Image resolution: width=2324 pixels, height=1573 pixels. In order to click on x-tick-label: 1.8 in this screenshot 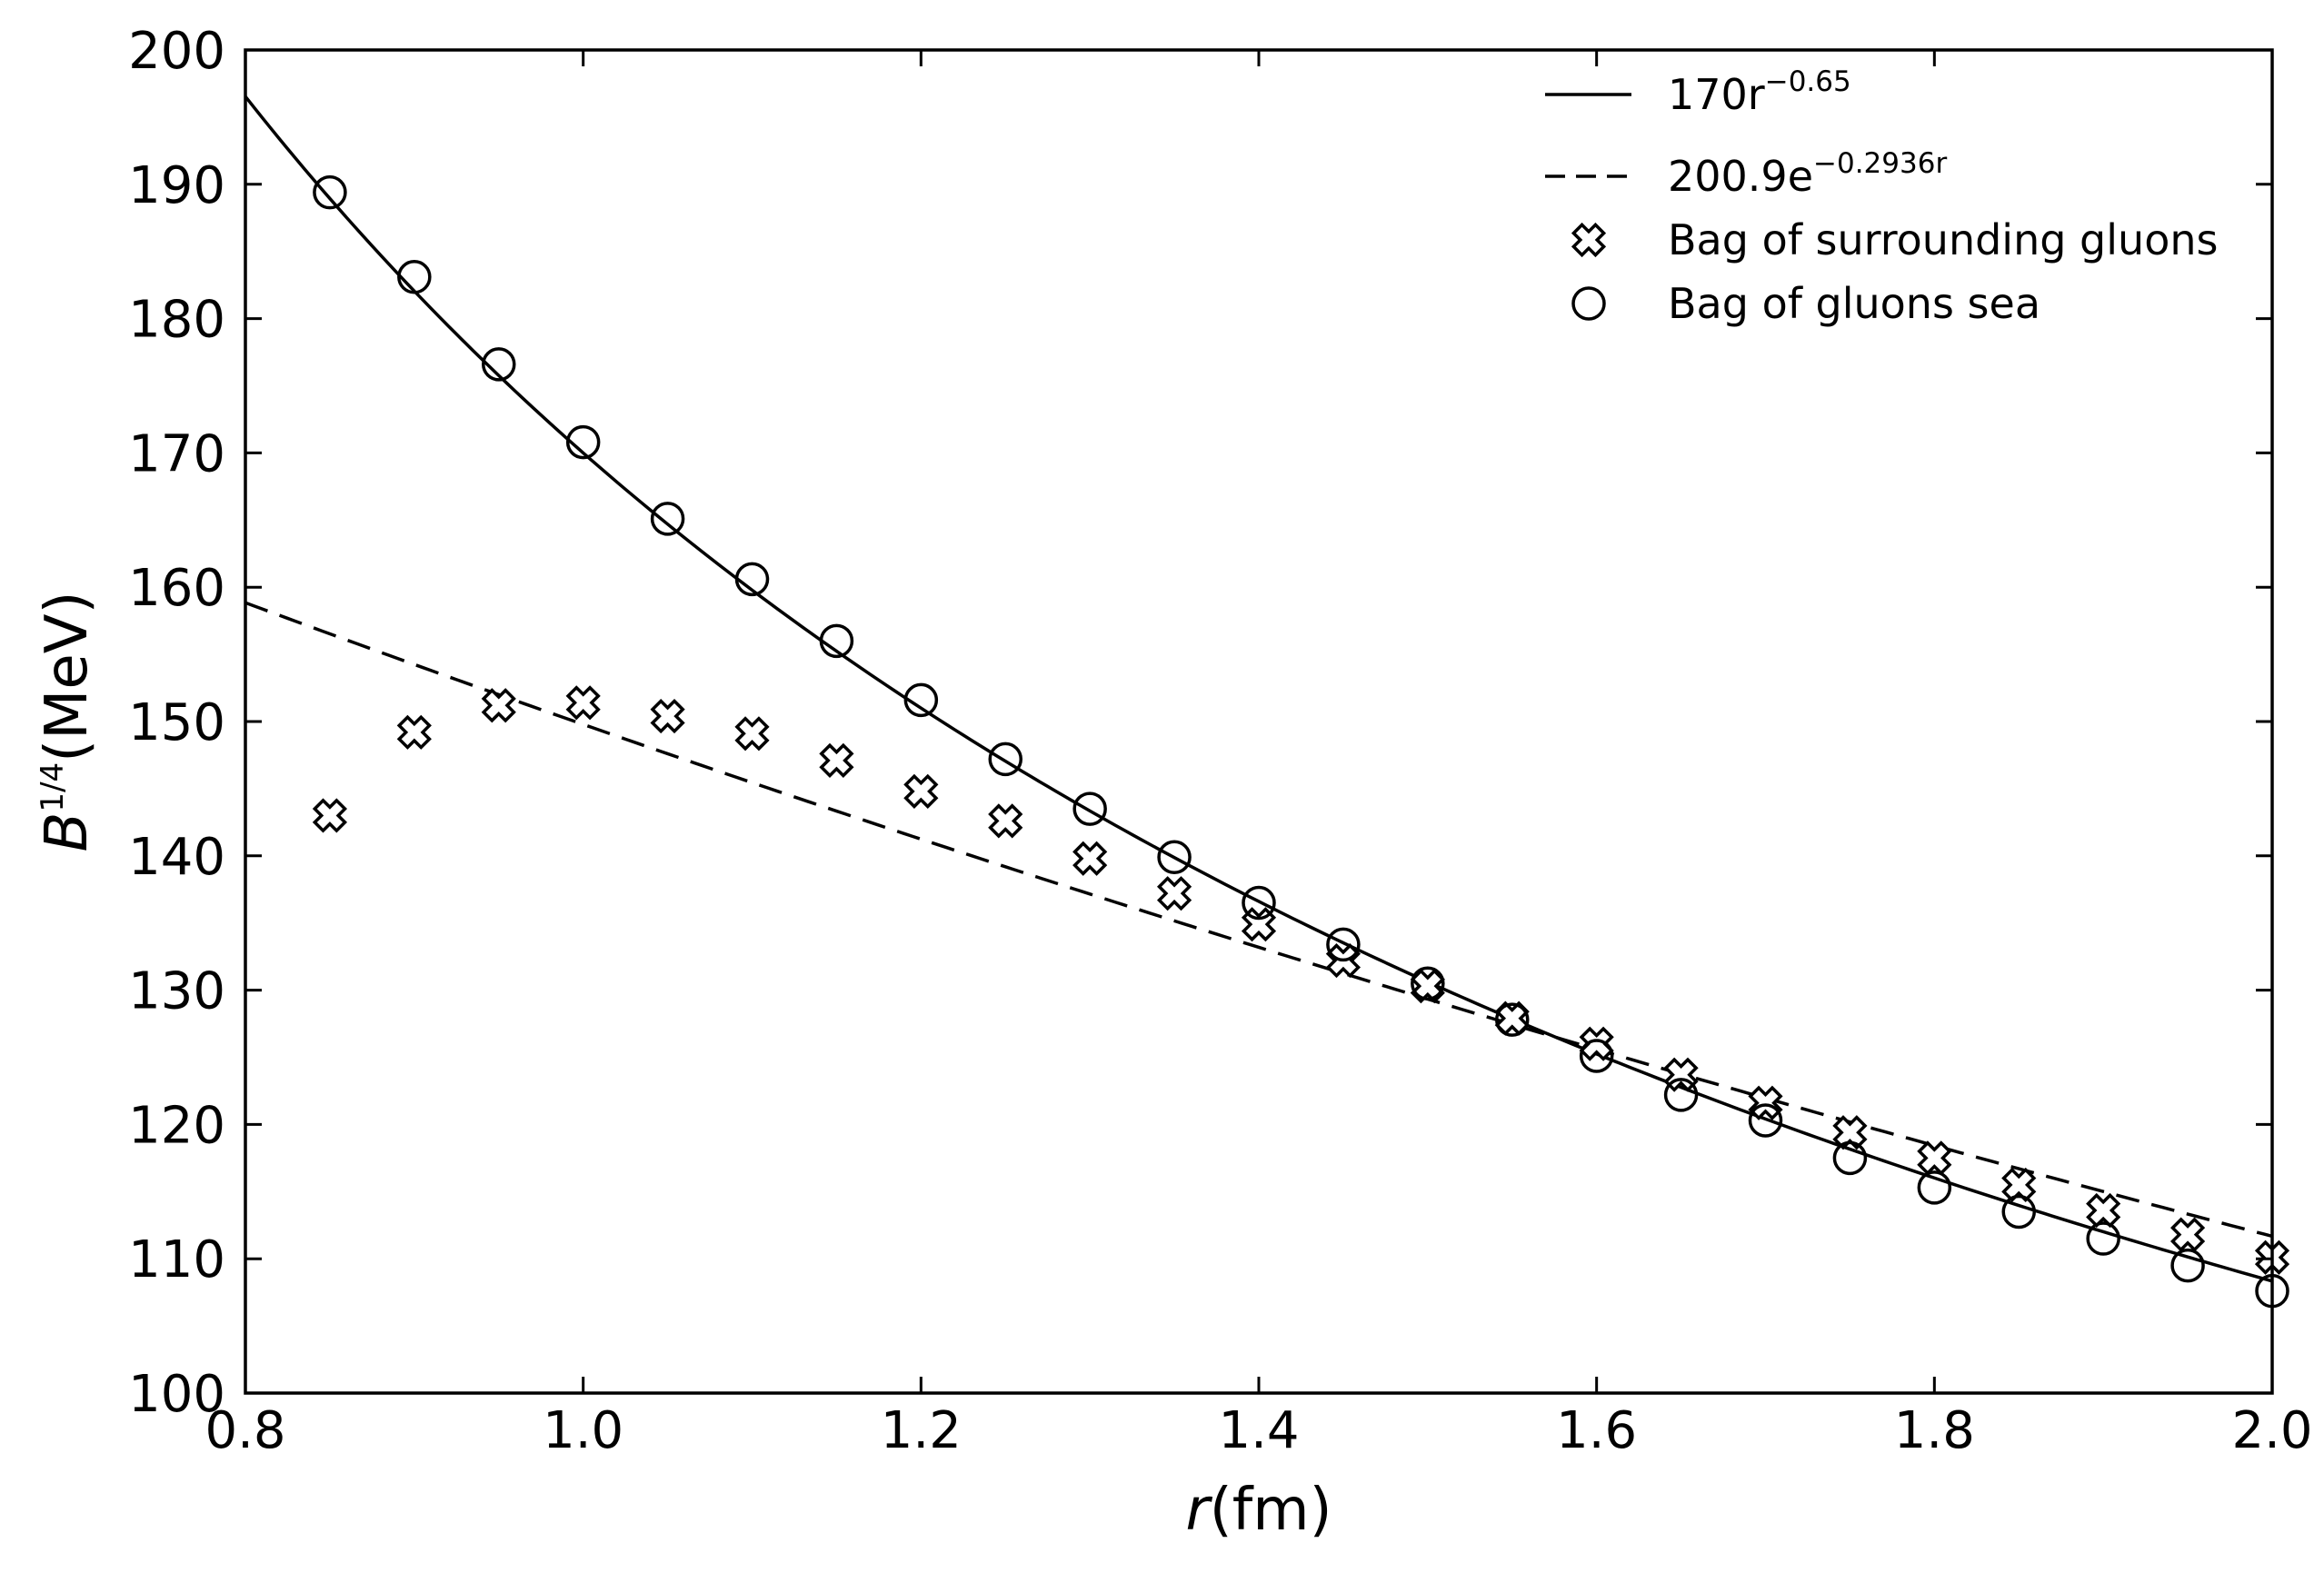, I will do `click(1934, 1430)`.